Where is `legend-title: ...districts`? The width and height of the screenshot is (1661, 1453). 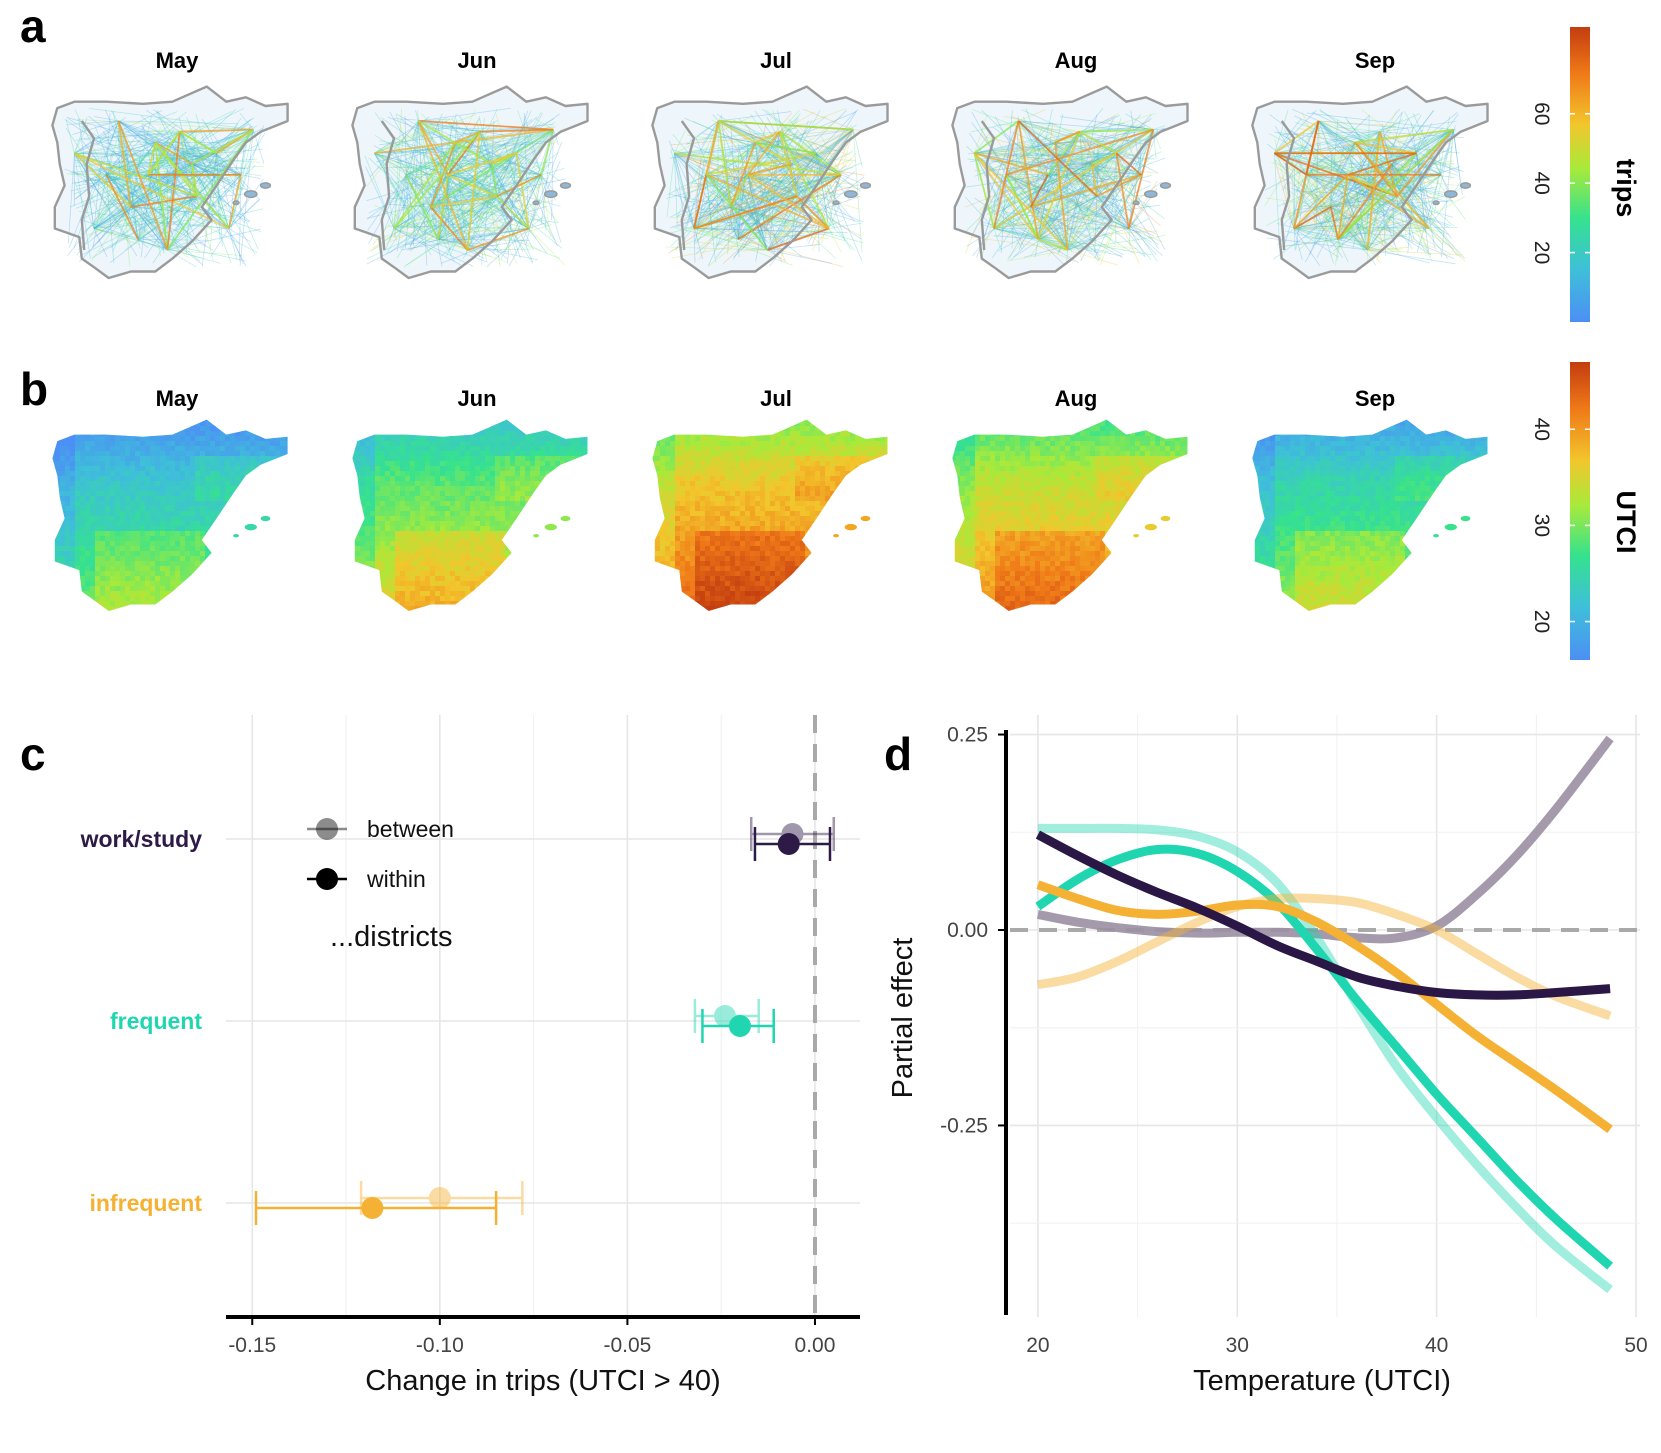 legend-title: ...districts is located at coordinates (391, 937).